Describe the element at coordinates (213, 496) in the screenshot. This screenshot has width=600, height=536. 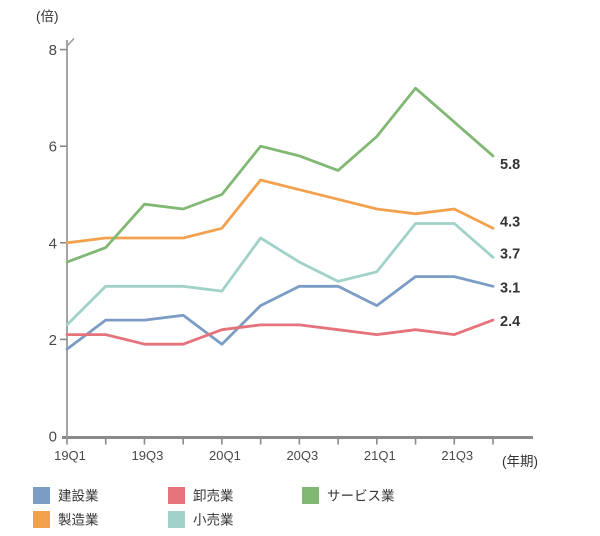
I see `legend-label: 卸売業` at that location.